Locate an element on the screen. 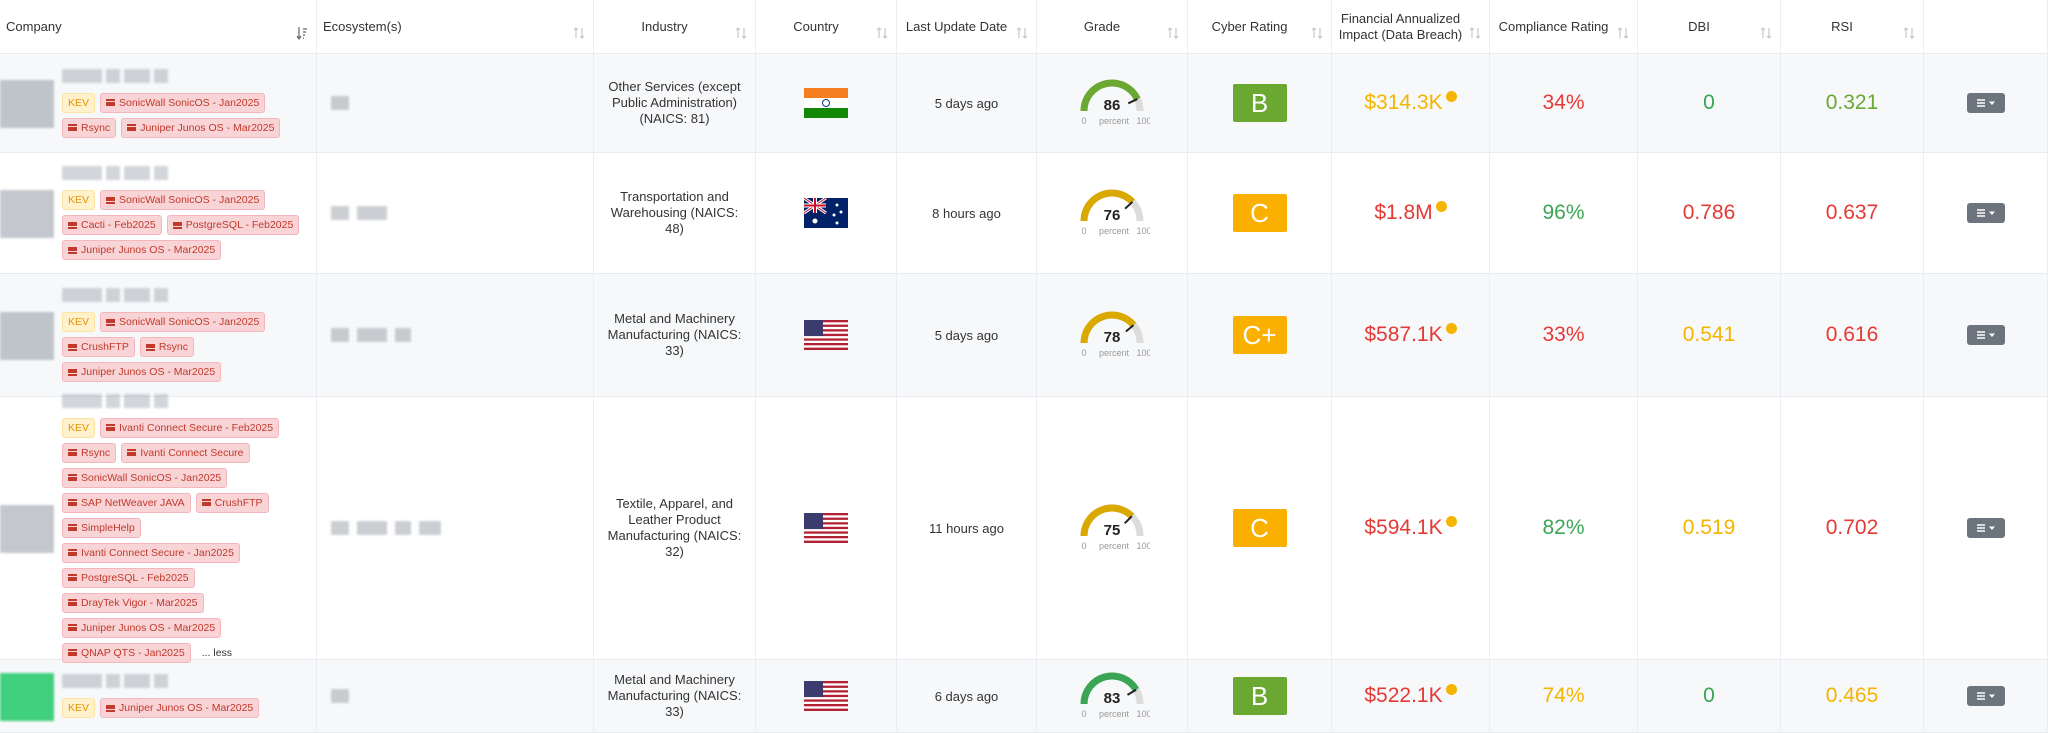 The height and width of the screenshot is (733, 2048). vulnerability-tag: QNAP QTS - Jan2025 is located at coordinates (126, 652).